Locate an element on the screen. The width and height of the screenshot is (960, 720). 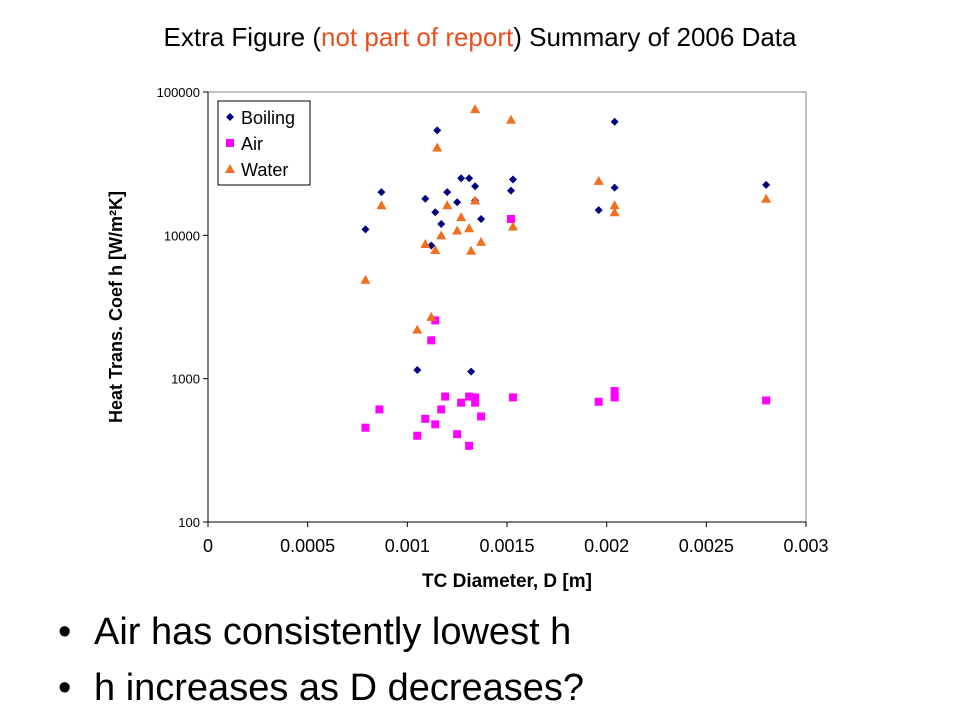
legend-marker-air is located at coordinates (230, 143).